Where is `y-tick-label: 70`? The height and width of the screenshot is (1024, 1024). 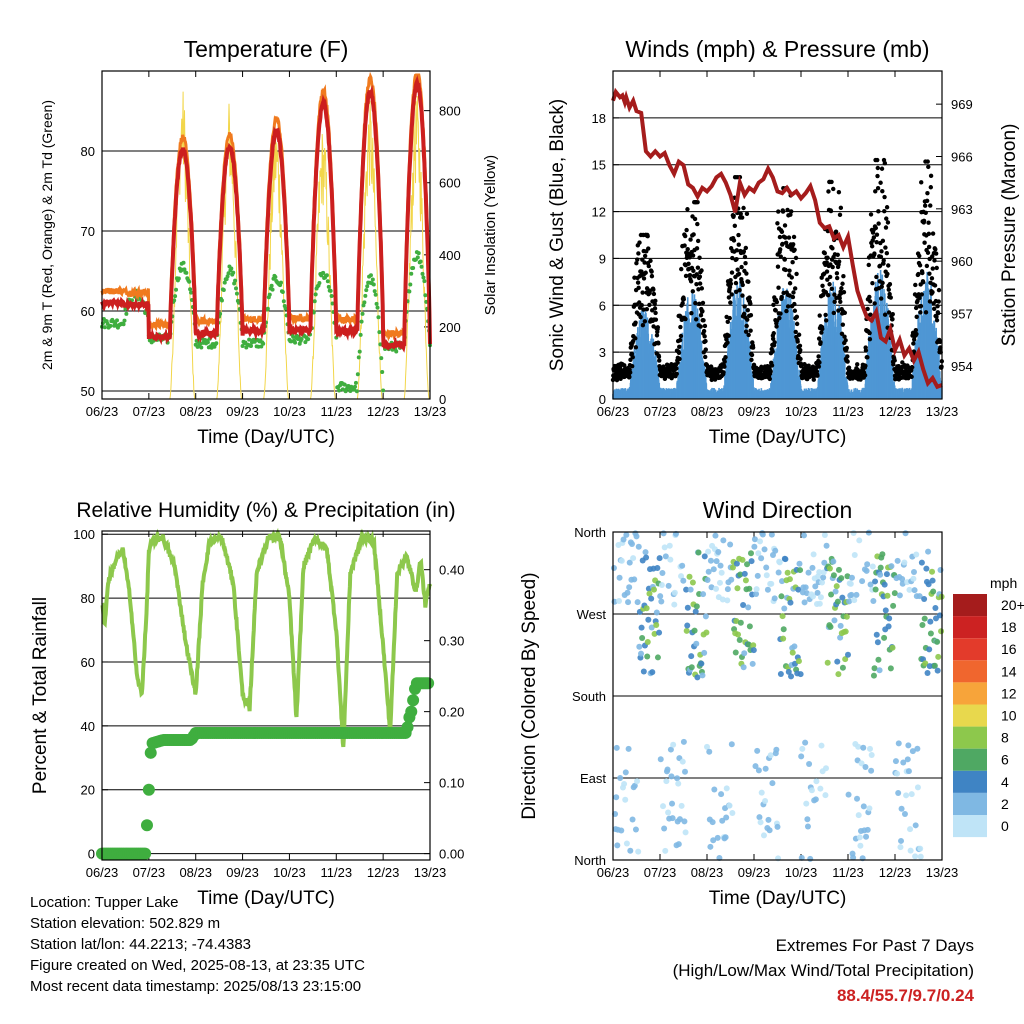
y-tick-label: 70 is located at coordinates (88, 231).